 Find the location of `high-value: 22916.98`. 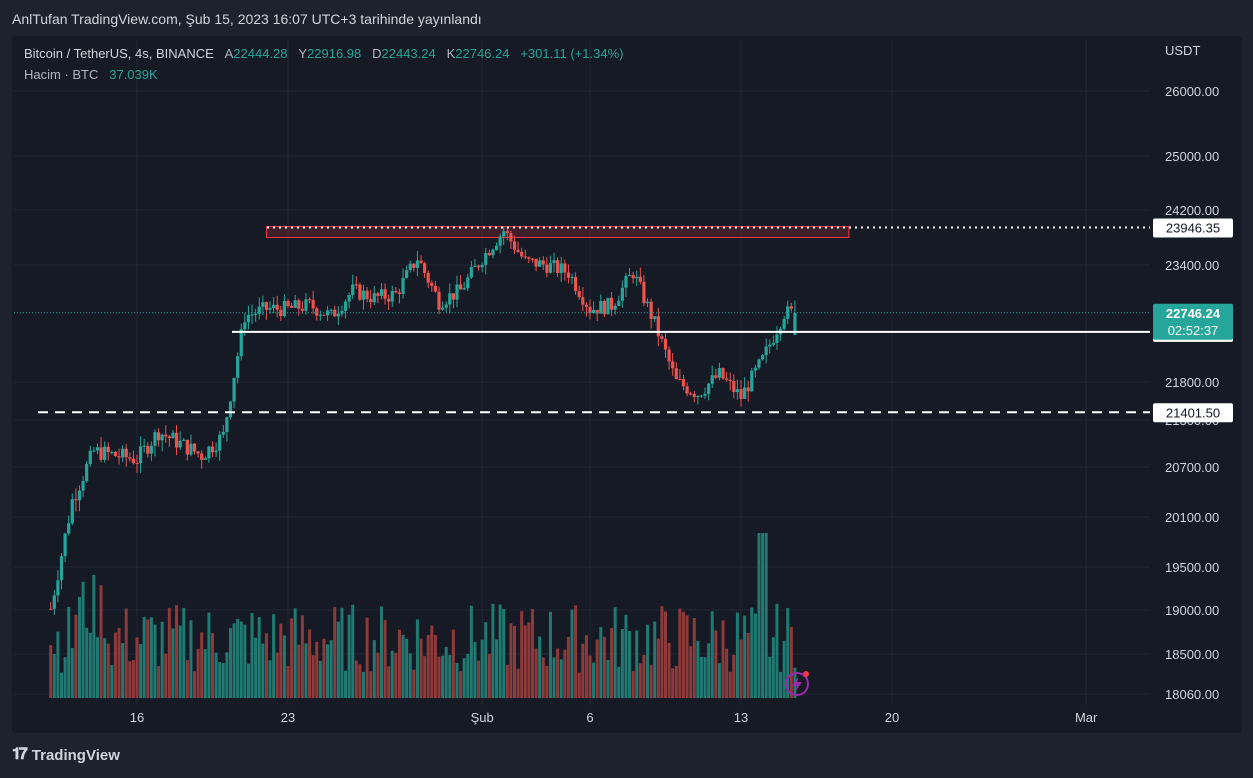

high-value: 22916.98 is located at coordinates (334, 53).